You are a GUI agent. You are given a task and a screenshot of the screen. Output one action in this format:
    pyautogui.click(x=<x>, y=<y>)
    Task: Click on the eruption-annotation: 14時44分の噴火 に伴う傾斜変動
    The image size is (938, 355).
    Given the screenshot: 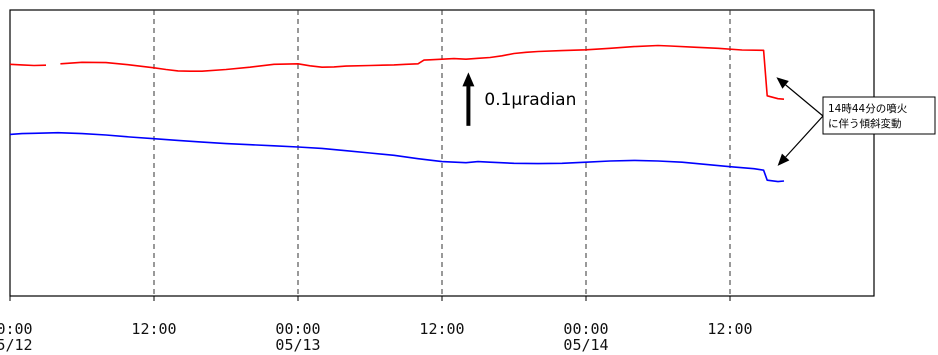 What is the action you would take?
    pyautogui.click(x=856, y=121)
    